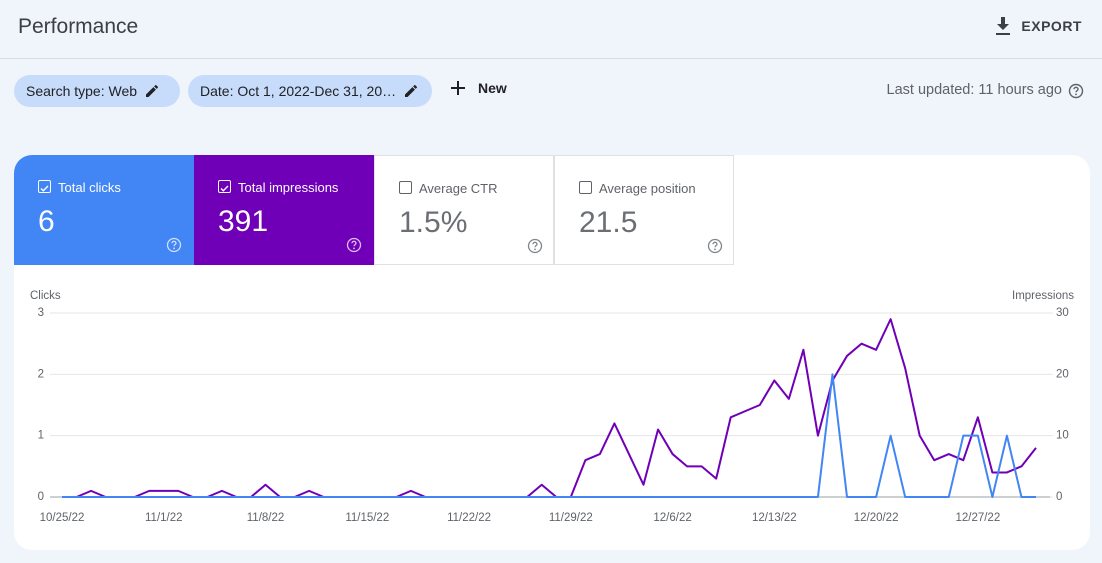 The width and height of the screenshot is (1102, 563). Describe the element at coordinates (164, 518) in the screenshot. I see `x-tick-label: 11/1/22` at that location.